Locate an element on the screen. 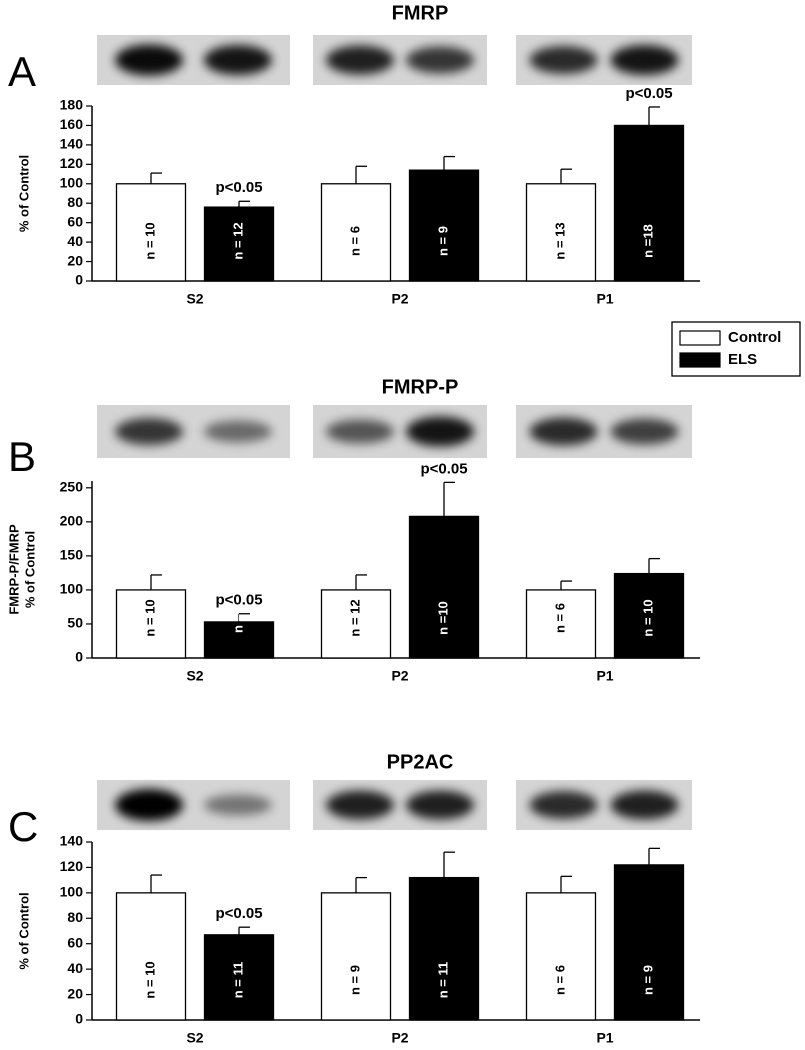 This screenshot has height=1050, width=805. legend-label: ELS is located at coordinates (742, 359).